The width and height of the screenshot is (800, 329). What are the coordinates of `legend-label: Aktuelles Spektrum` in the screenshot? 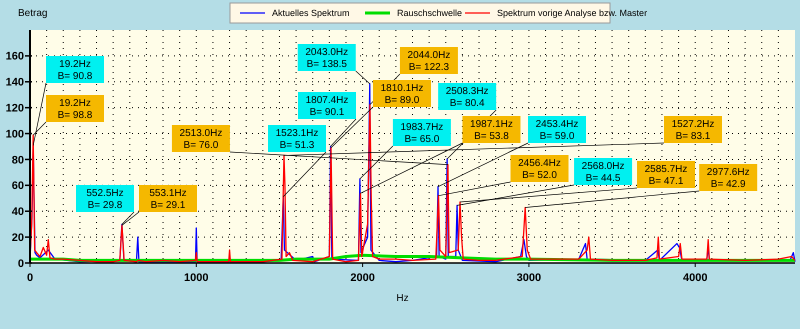 It's located at (311, 13).